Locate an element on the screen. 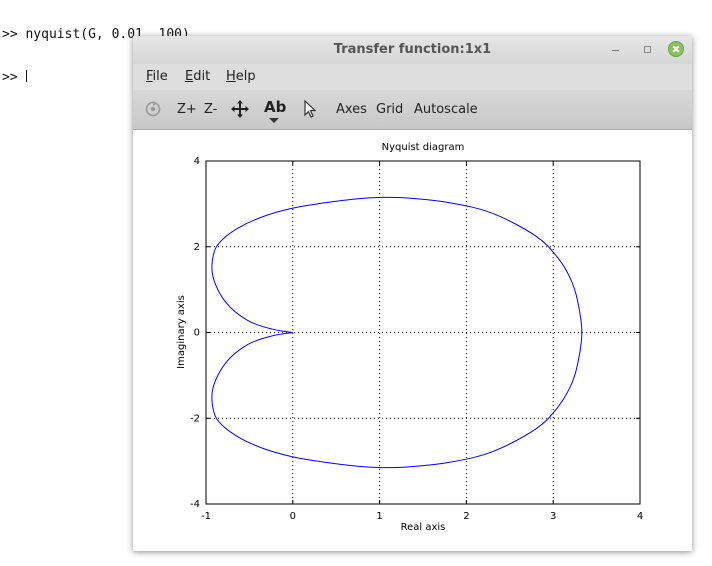 The width and height of the screenshot is (712, 566). menu-edit-rest: dit is located at coordinates (202, 76).